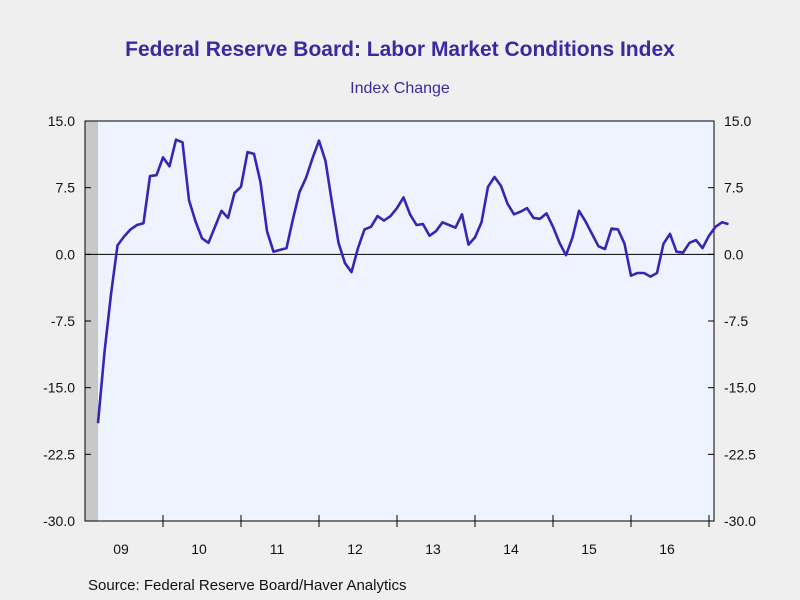 This screenshot has height=600, width=800. I want to click on y-tick-label-left: -15.0, so click(59, 388).